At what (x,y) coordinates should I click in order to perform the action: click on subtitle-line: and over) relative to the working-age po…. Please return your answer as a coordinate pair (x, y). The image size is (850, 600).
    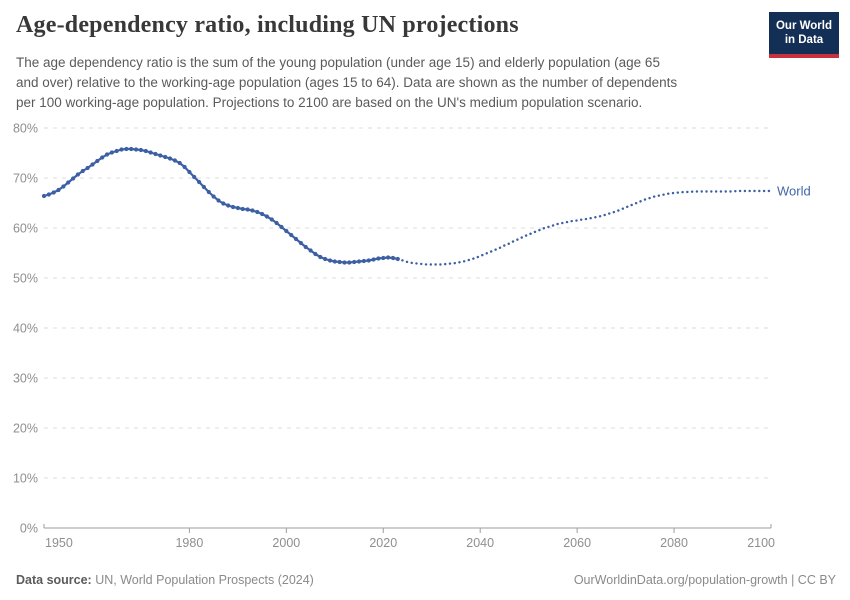
    Looking at the image, I should click on (347, 82).